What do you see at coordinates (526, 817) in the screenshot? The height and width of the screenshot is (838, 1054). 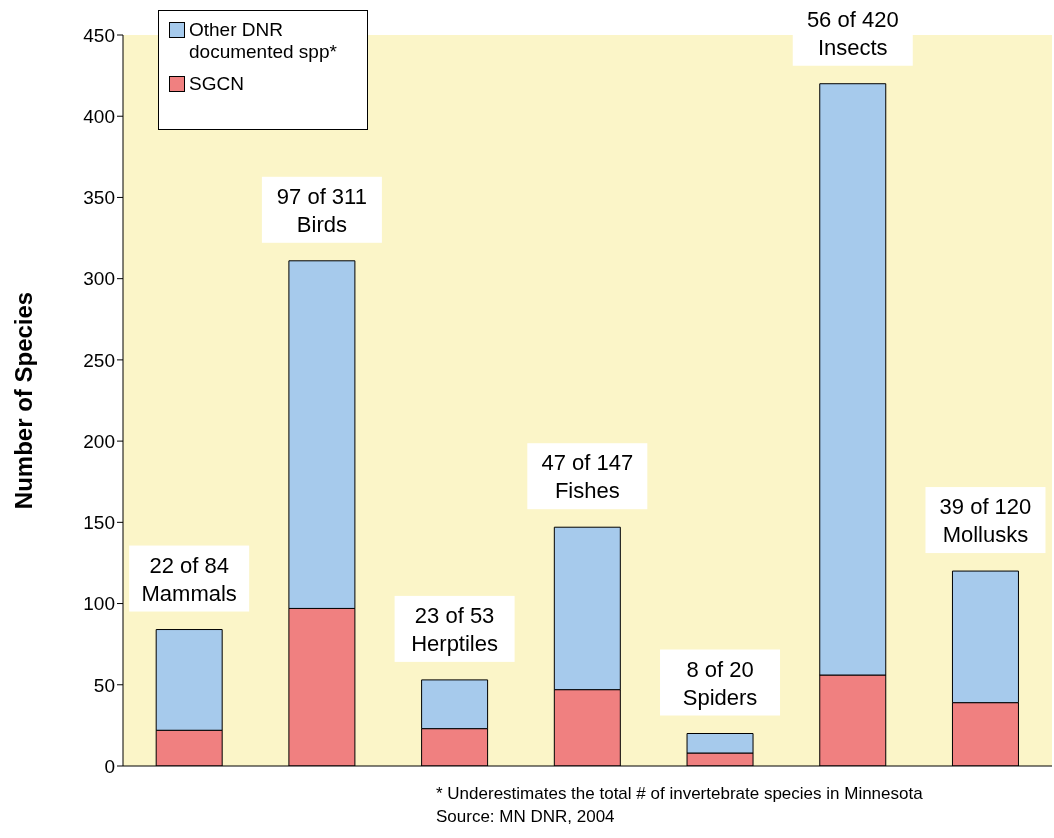 I see `source-note: Source: MN DNR, 2004` at bounding box center [526, 817].